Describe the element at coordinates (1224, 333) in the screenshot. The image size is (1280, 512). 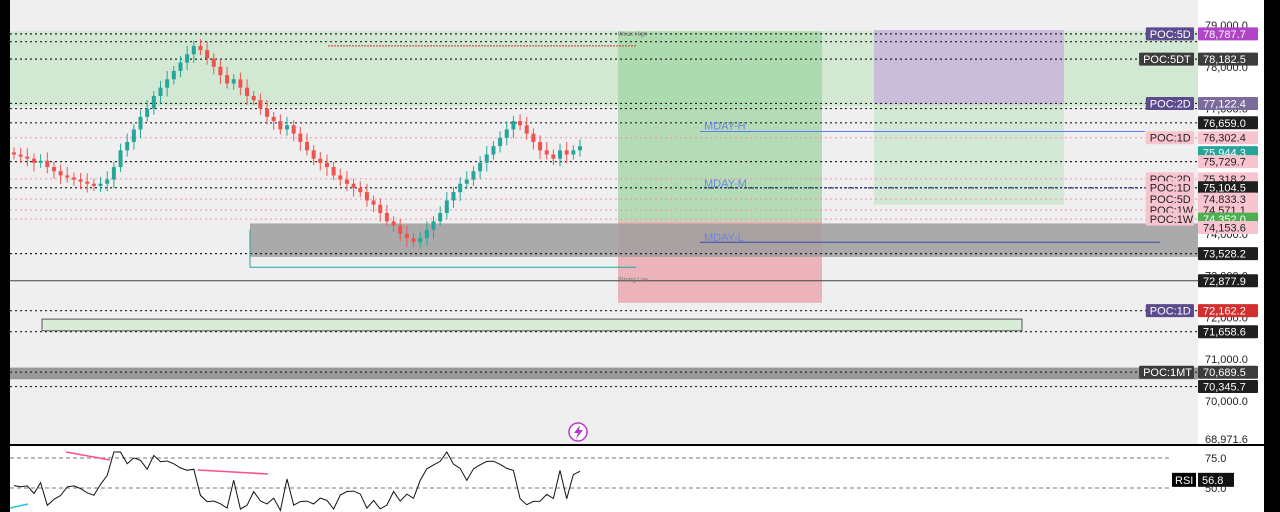
I see `price-tag-value: 71,658.6` at that location.